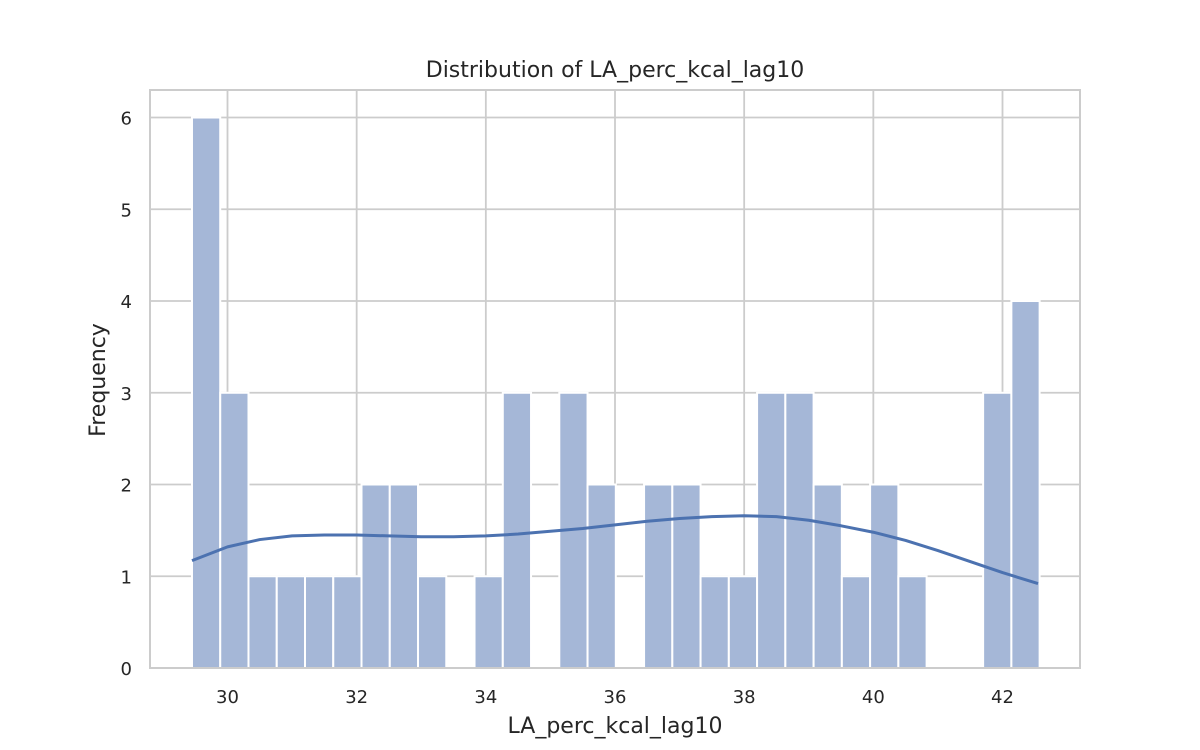  What do you see at coordinates (615, 70) in the screenshot?
I see `chart-title: Distribution of LA_perc_kcal_lag10` at bounding box center [615, 70].